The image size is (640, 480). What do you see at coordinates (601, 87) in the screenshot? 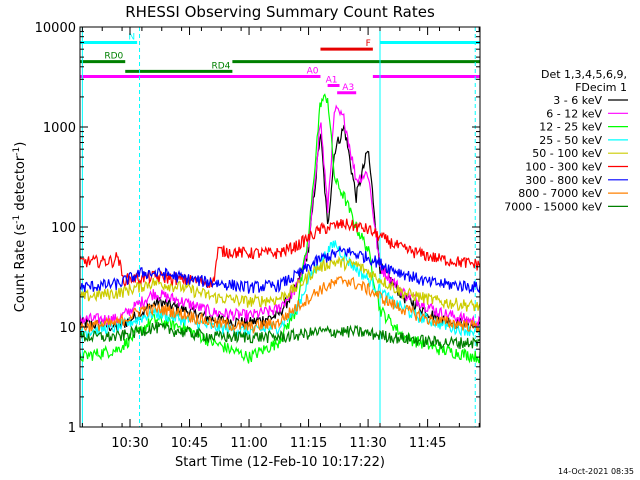
I see `legend-header-1: FDecim 1` at bounding box center [601, 87].